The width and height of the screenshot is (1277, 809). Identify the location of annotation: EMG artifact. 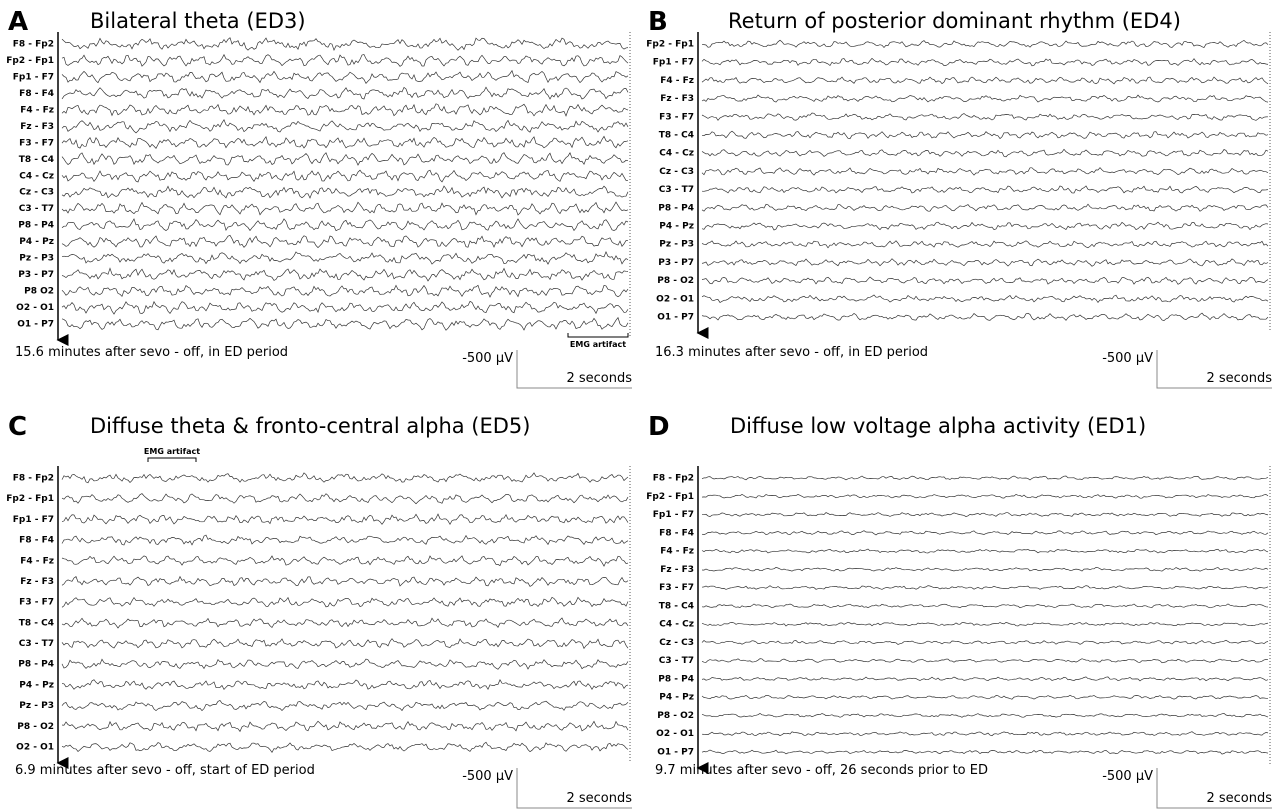
(172, 451).